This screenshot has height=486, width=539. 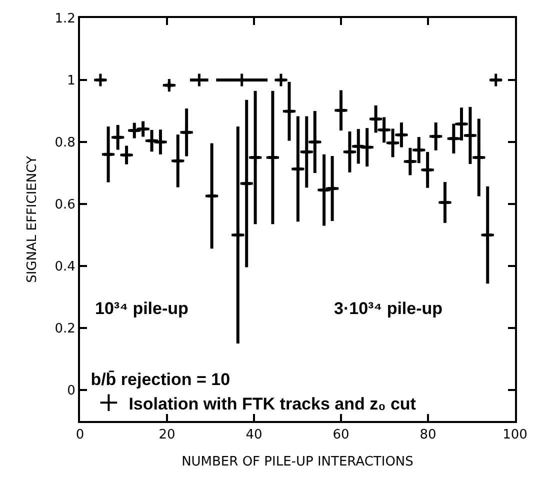 What do you see at coordinates (65, 329) in the screenshot?
I see `y-tick-label: 0.2` at bounding box center [65, 329].